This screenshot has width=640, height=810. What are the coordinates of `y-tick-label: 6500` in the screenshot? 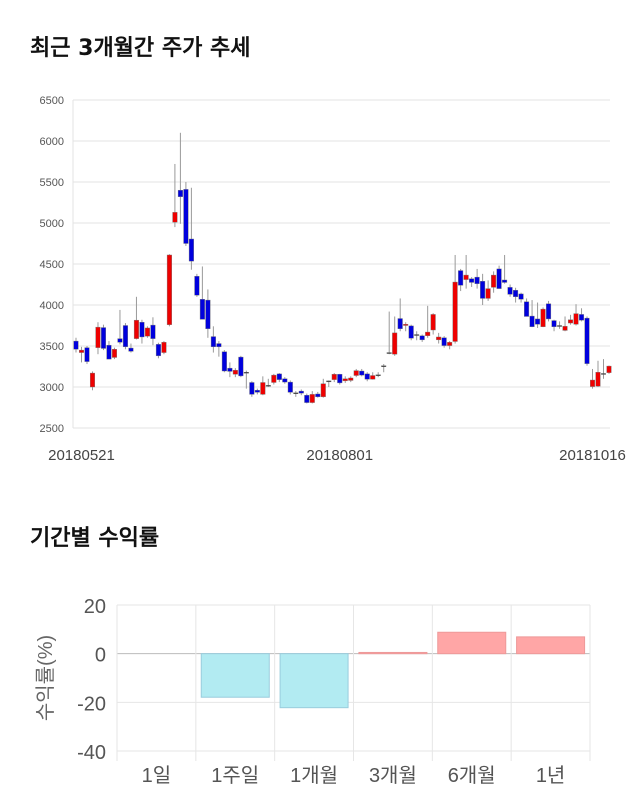 It's located at (52, 101).